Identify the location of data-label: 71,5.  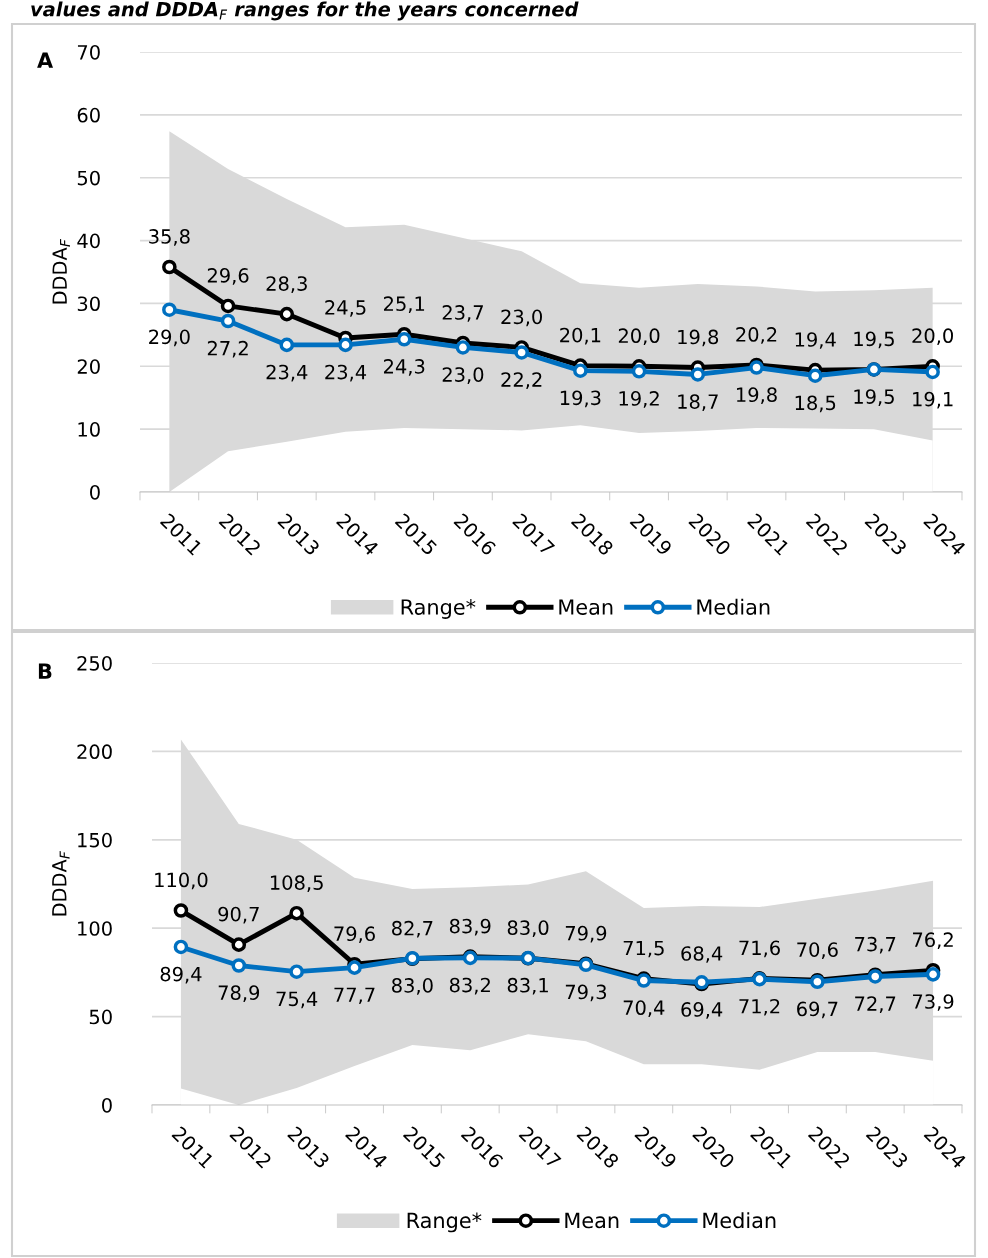
(643, 949).